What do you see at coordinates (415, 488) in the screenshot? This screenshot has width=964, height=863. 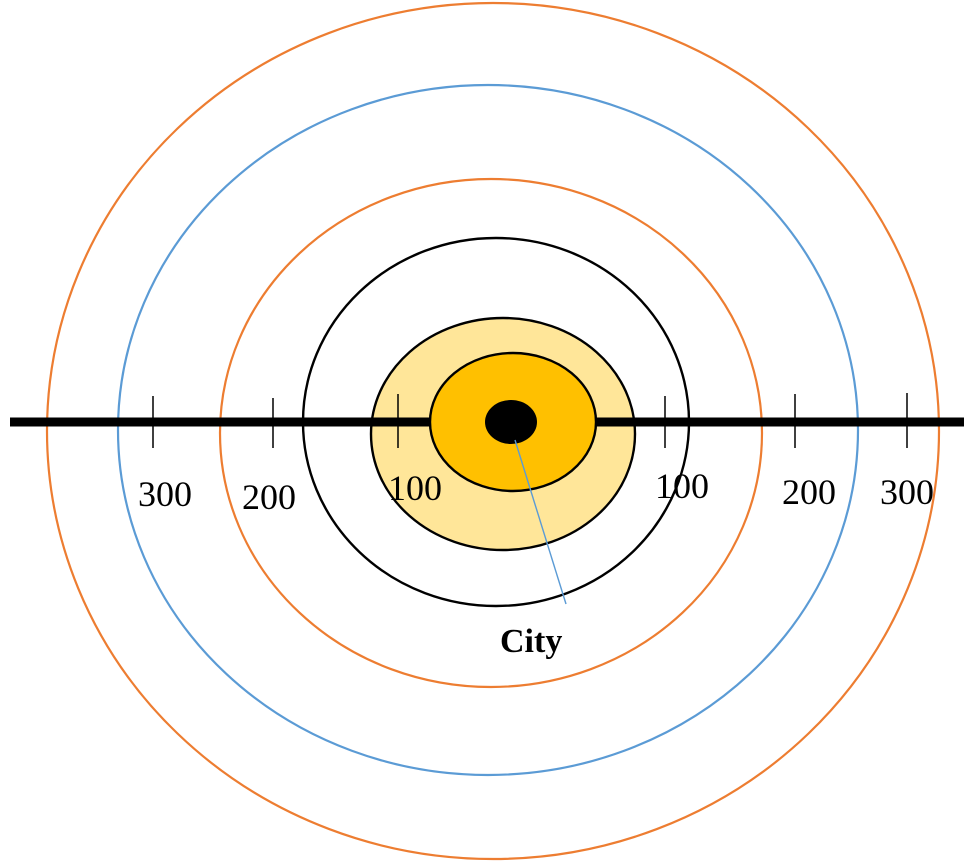 I see `label-left-100: 100` at bounding box center [415, 488].